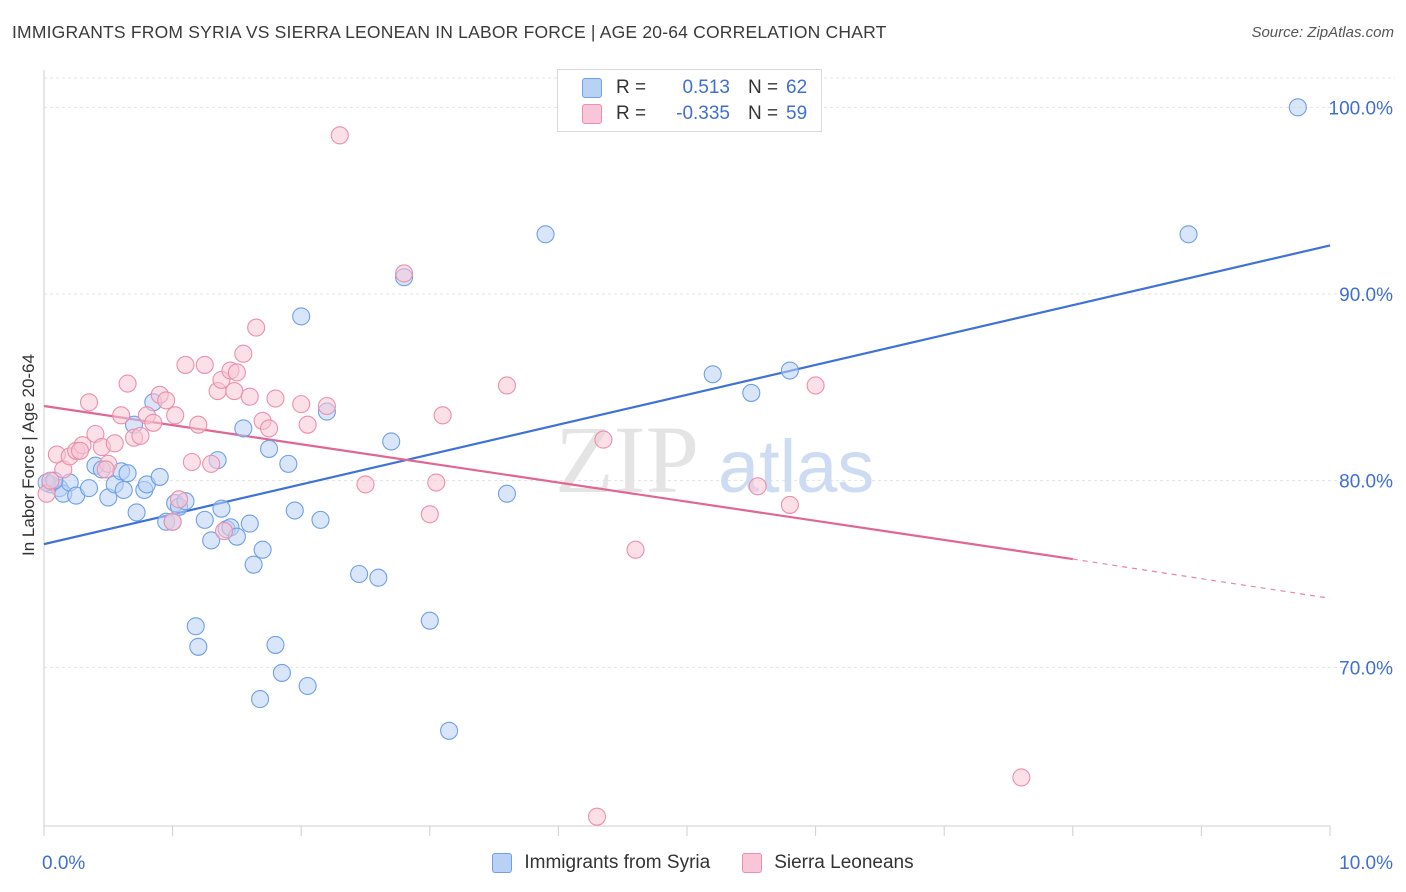 The image size is (1406, 892). Describe the element at coordinates (1366, 668) in the screenshot. I see `y-tick-label: 70.0%` at that location.